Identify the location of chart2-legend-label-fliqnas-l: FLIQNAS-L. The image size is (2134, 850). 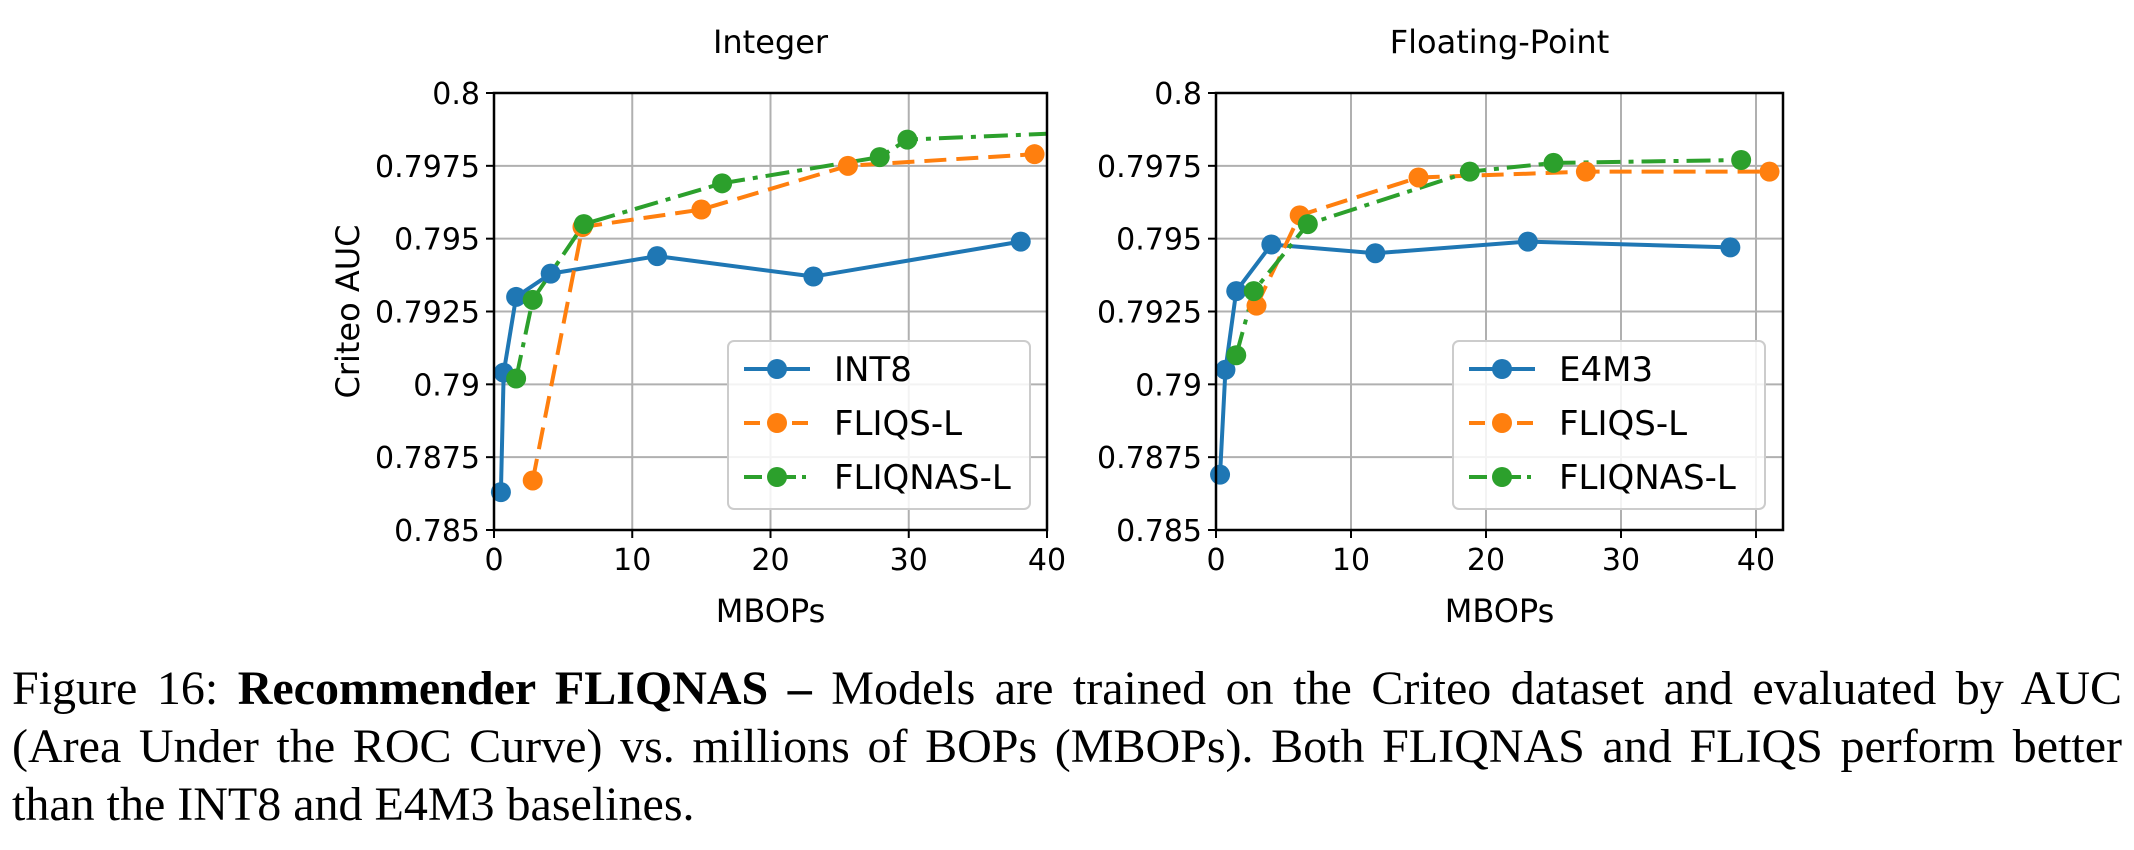
(1647, 478).